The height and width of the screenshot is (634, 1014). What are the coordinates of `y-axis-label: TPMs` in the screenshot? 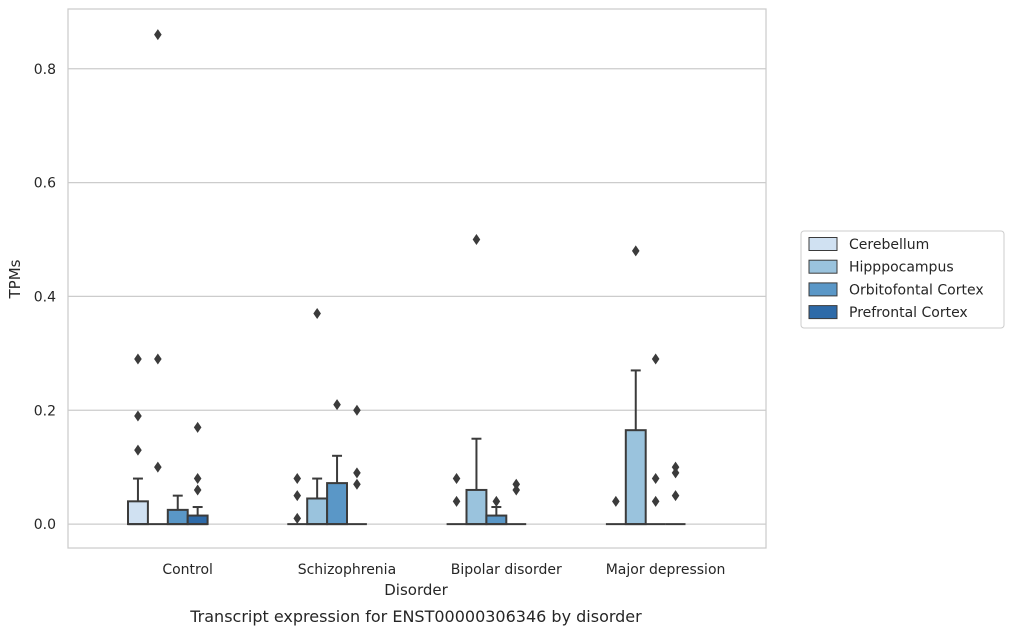 It's located at (15, 279).